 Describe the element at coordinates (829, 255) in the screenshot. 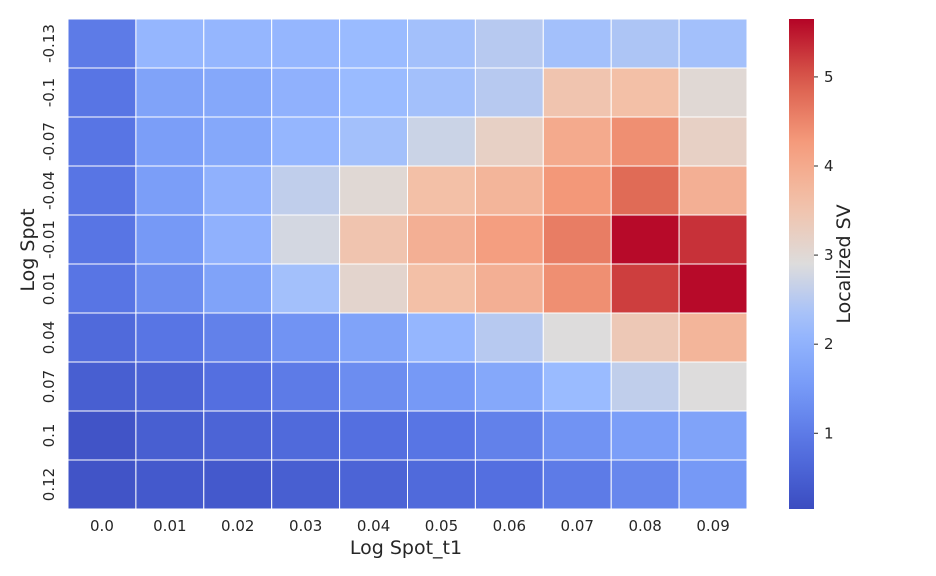

I see `colorbar-tick-label: 3` at that location.